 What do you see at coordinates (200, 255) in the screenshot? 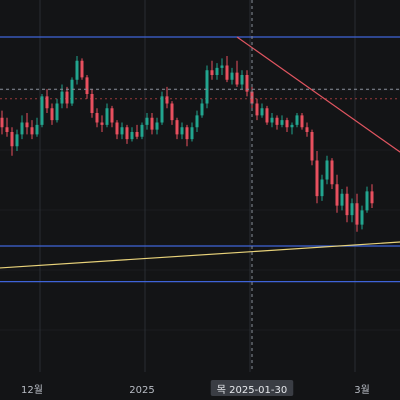
I see `trendline-ascending` at bounding box center [200, 255].